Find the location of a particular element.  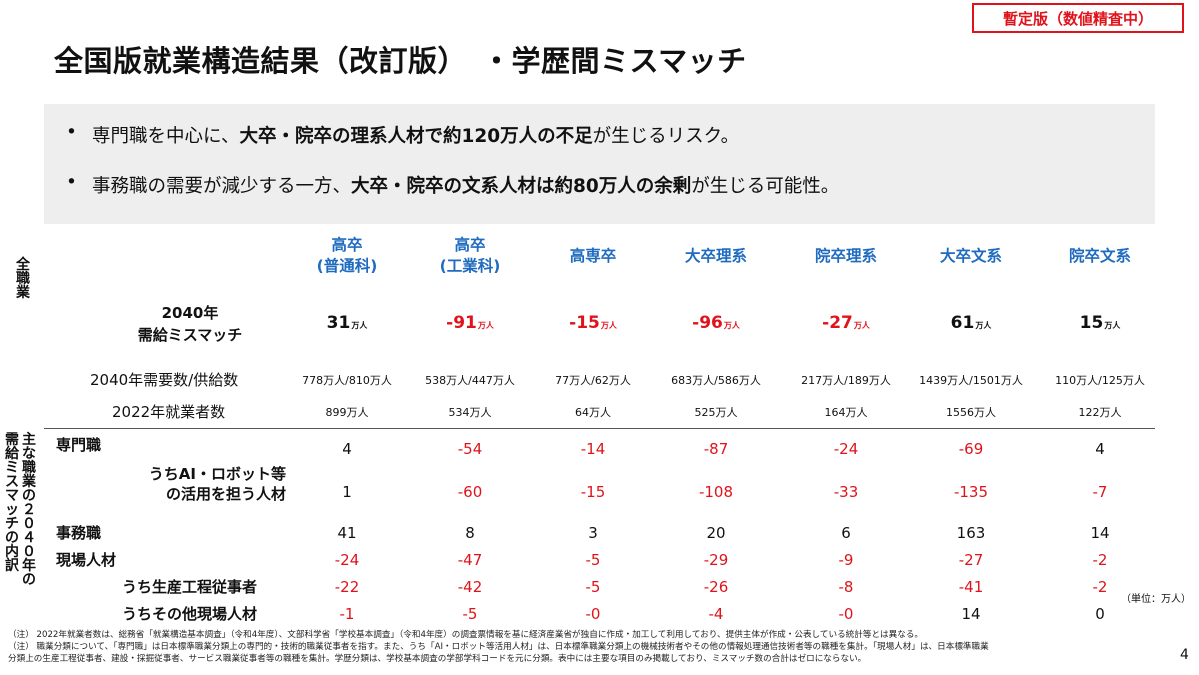

ai-value: -15 is located at coordinates (593, 492).